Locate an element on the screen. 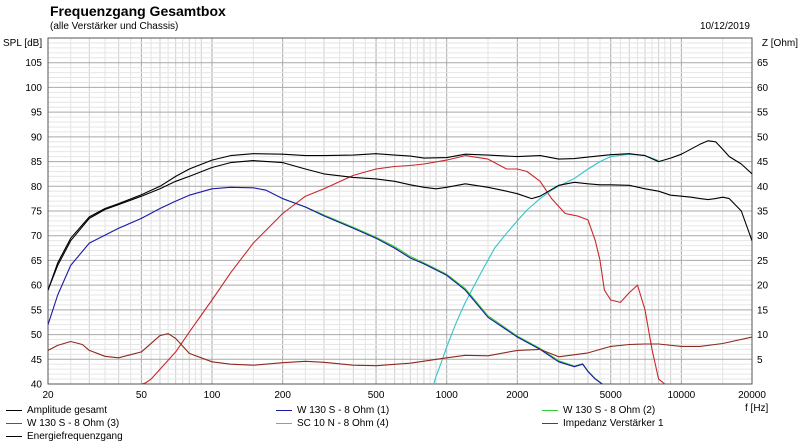  y2-tick-label: 40 is located at coordinates (763, 187).